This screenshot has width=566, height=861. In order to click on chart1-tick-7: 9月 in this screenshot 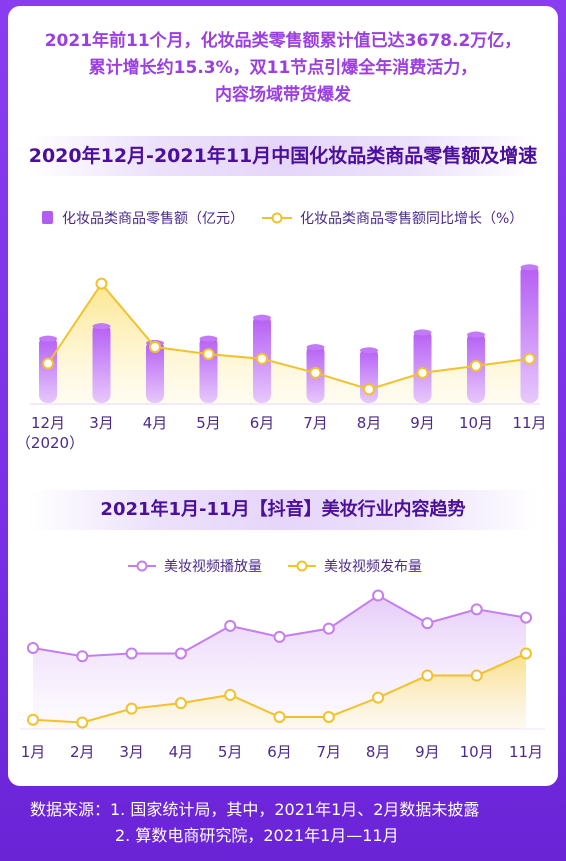, I will do `click(422, 423)`.